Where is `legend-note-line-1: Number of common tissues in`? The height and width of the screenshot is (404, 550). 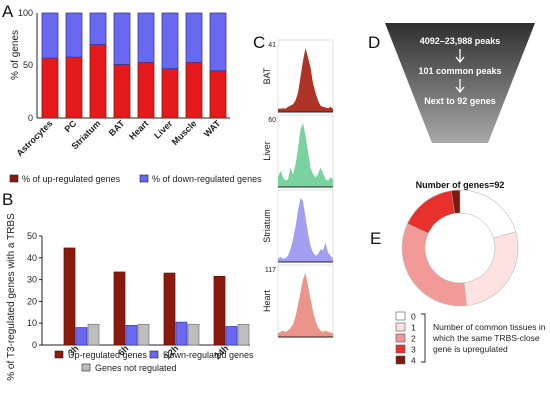 legend-note-line-1: Number of common tissues in is located at coordinates (489, 327).